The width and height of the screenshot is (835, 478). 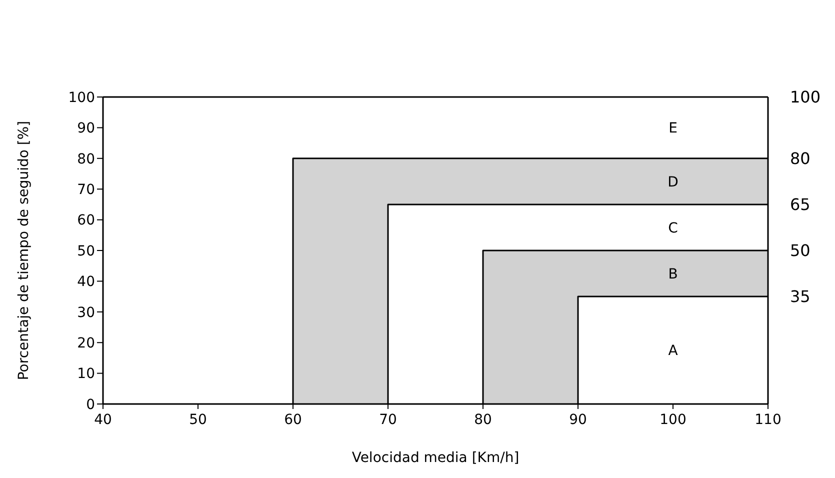 What do you see at coordinates (86, 374) in the screenshot?
I see `y-tick-label: 10` at bounding box center [86, 374].